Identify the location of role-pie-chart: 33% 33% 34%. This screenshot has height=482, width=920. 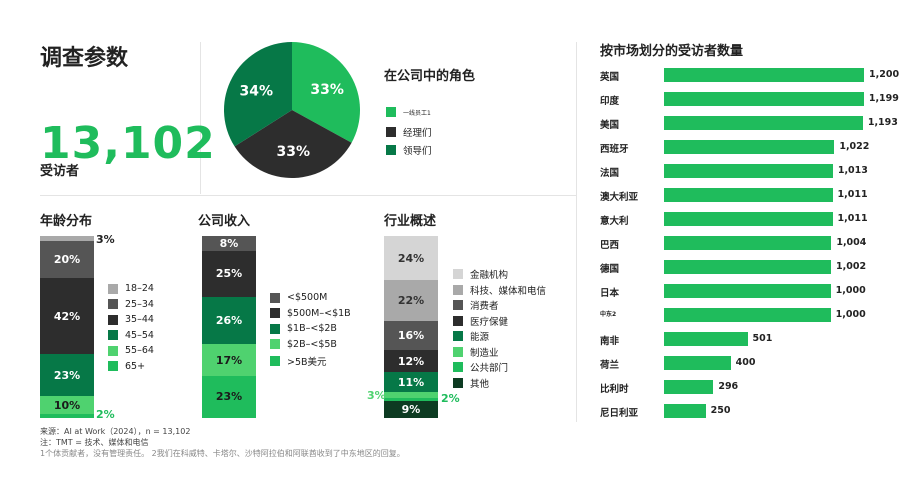
(292, 110).